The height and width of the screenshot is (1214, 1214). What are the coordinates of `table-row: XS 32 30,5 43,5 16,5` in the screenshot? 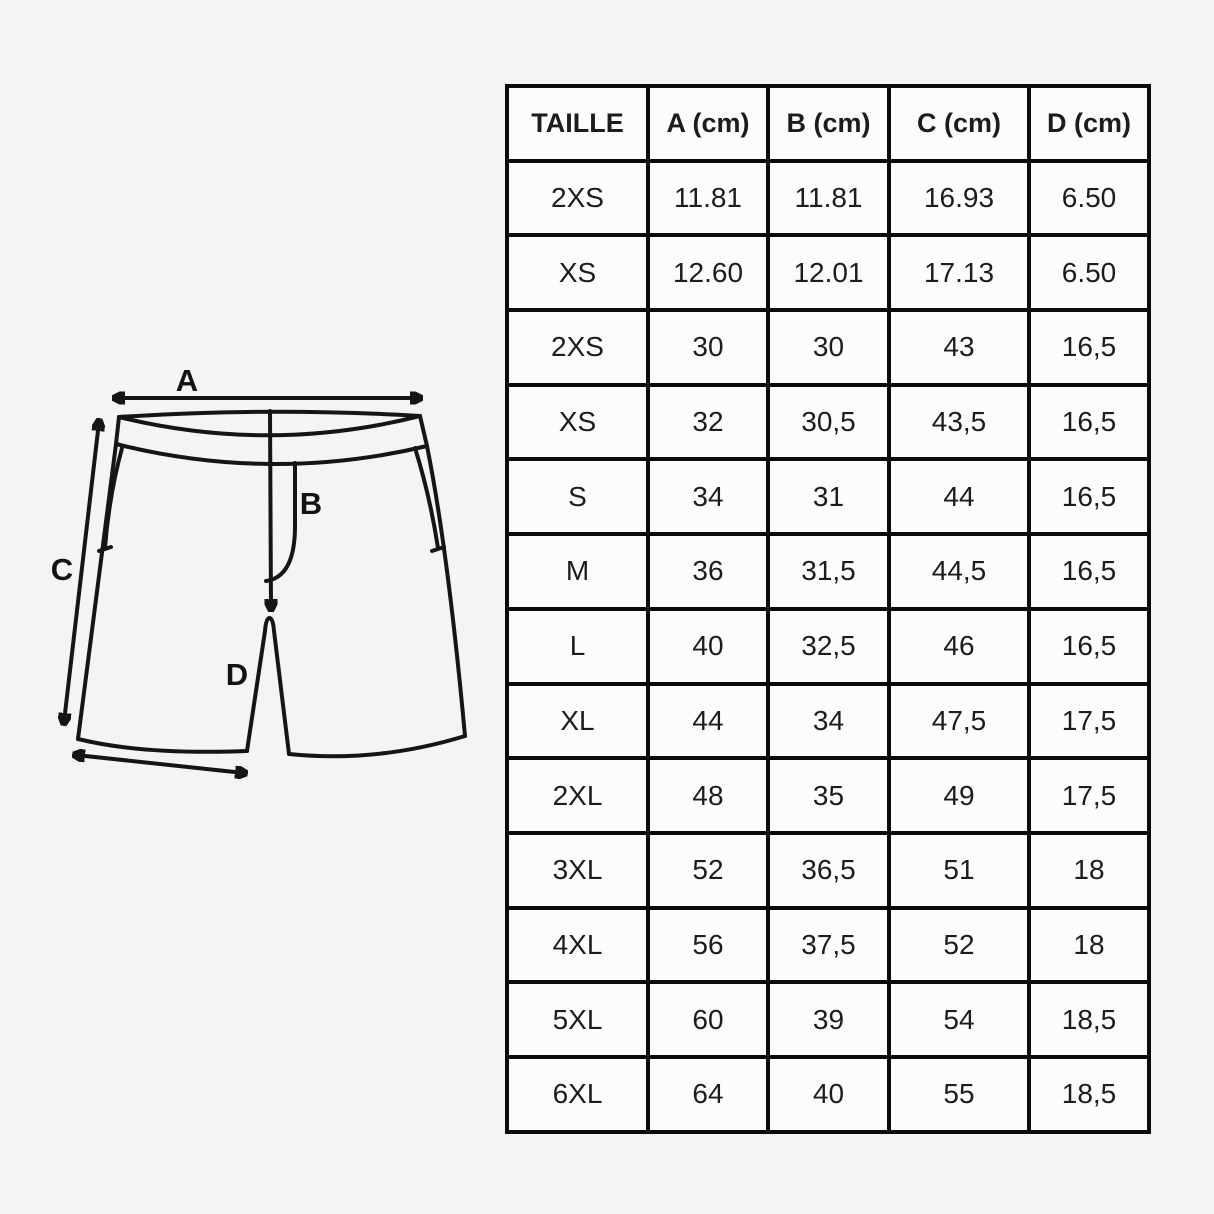 It's located at (828, 422).